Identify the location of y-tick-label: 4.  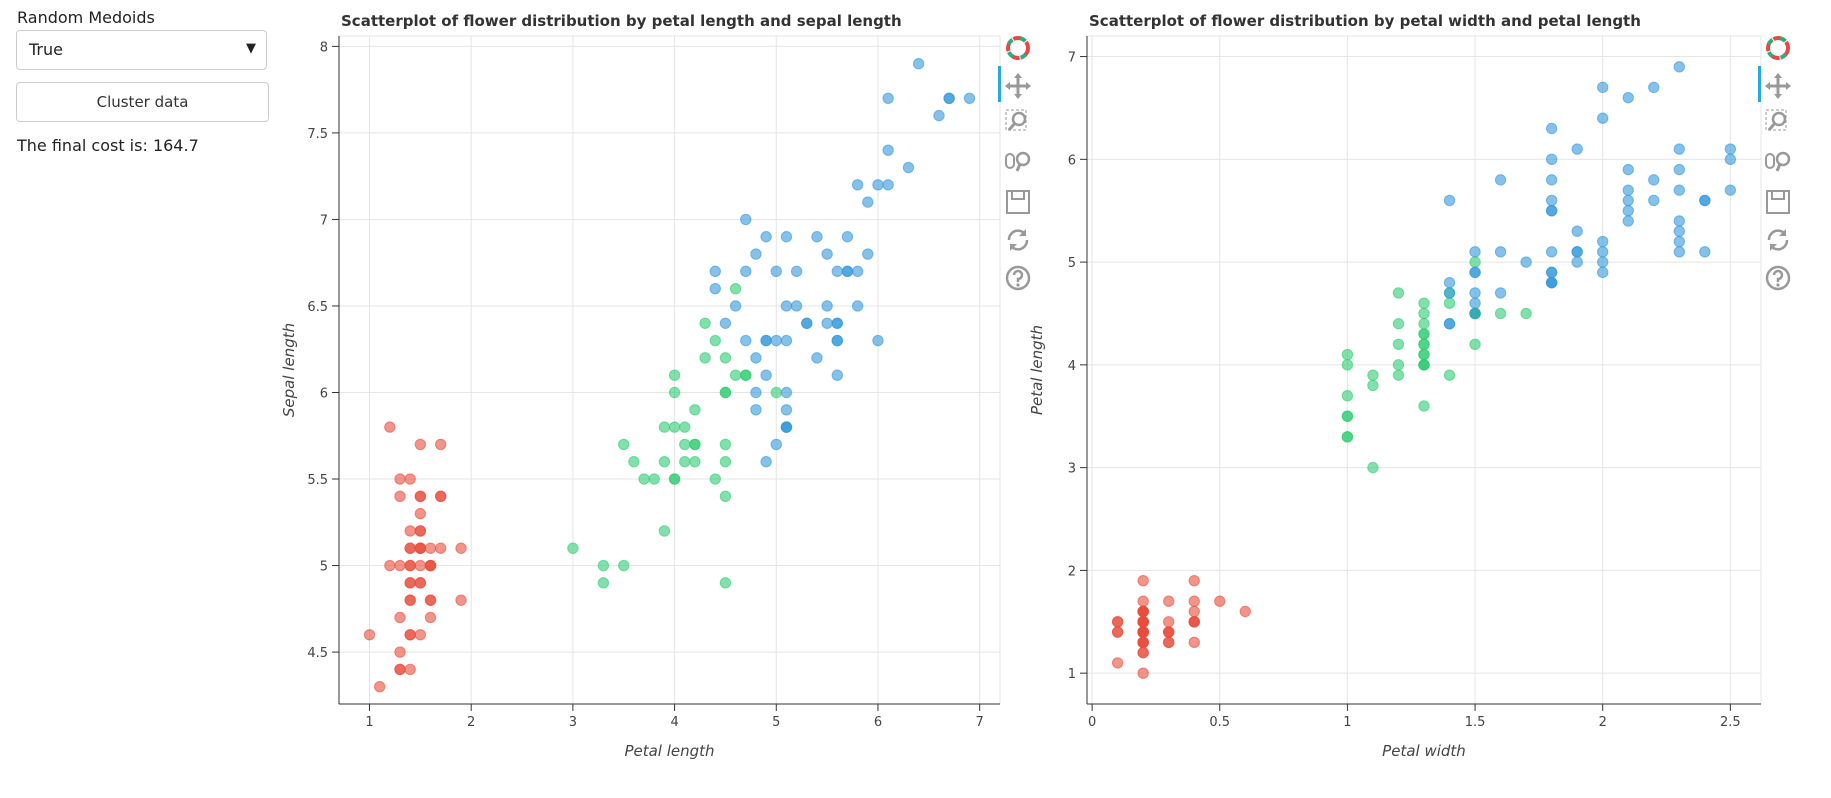
(1072, 366).